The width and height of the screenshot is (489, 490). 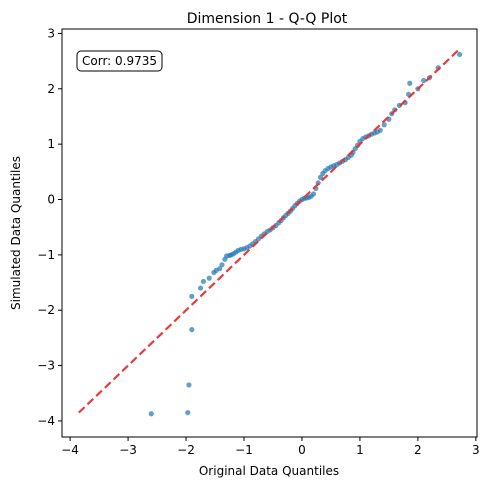 I want to click on y-axis-label: Simulated Data Quantiles, so click(x=16, y=233).